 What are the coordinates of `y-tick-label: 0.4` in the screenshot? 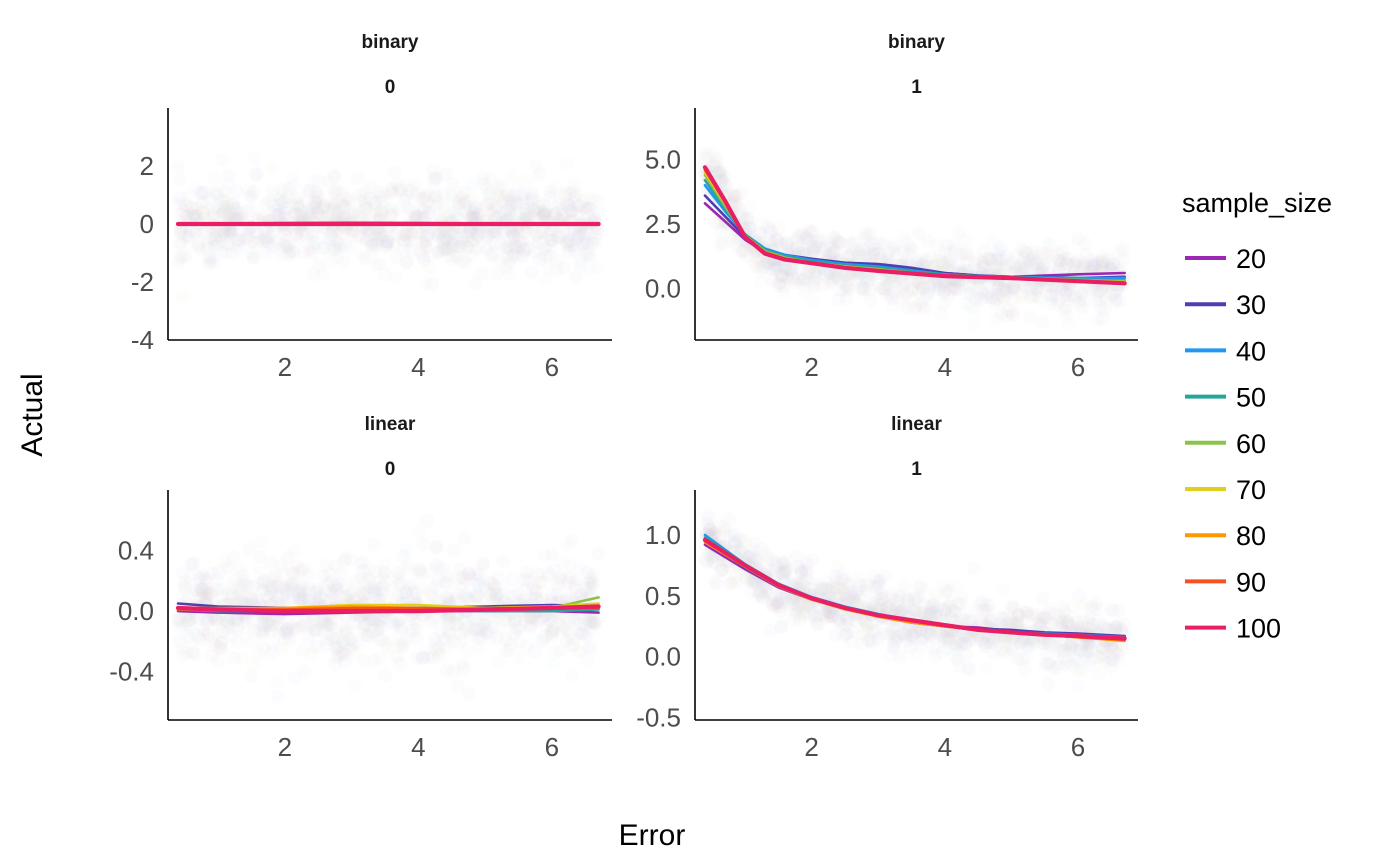 It's located at (136, 551).